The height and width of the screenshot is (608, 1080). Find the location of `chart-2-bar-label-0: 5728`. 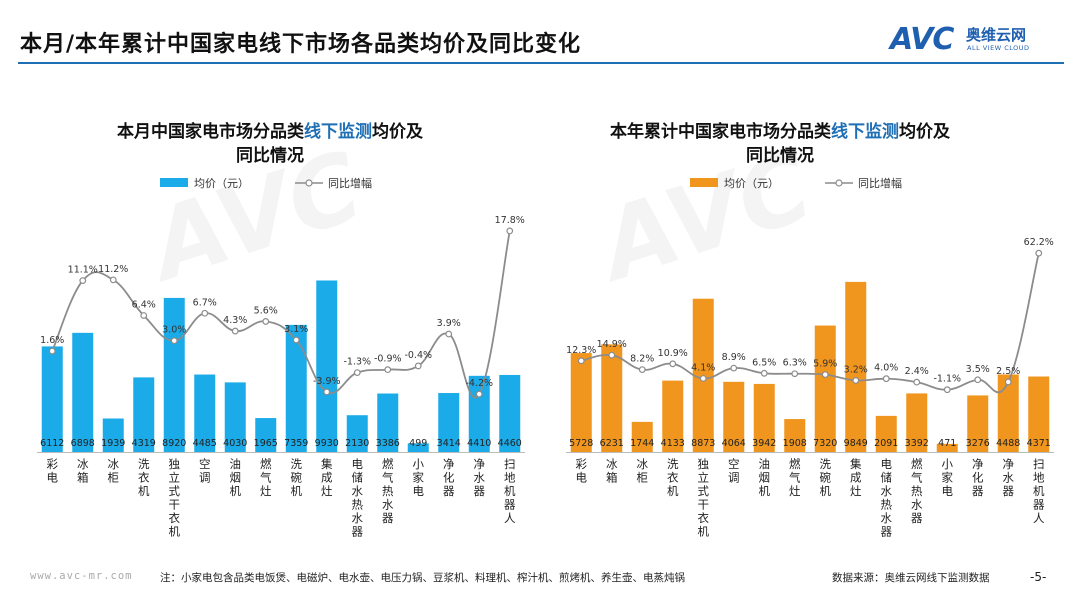

chart-2-bar-label-0: 5728 is located at coordinates (581, 443).